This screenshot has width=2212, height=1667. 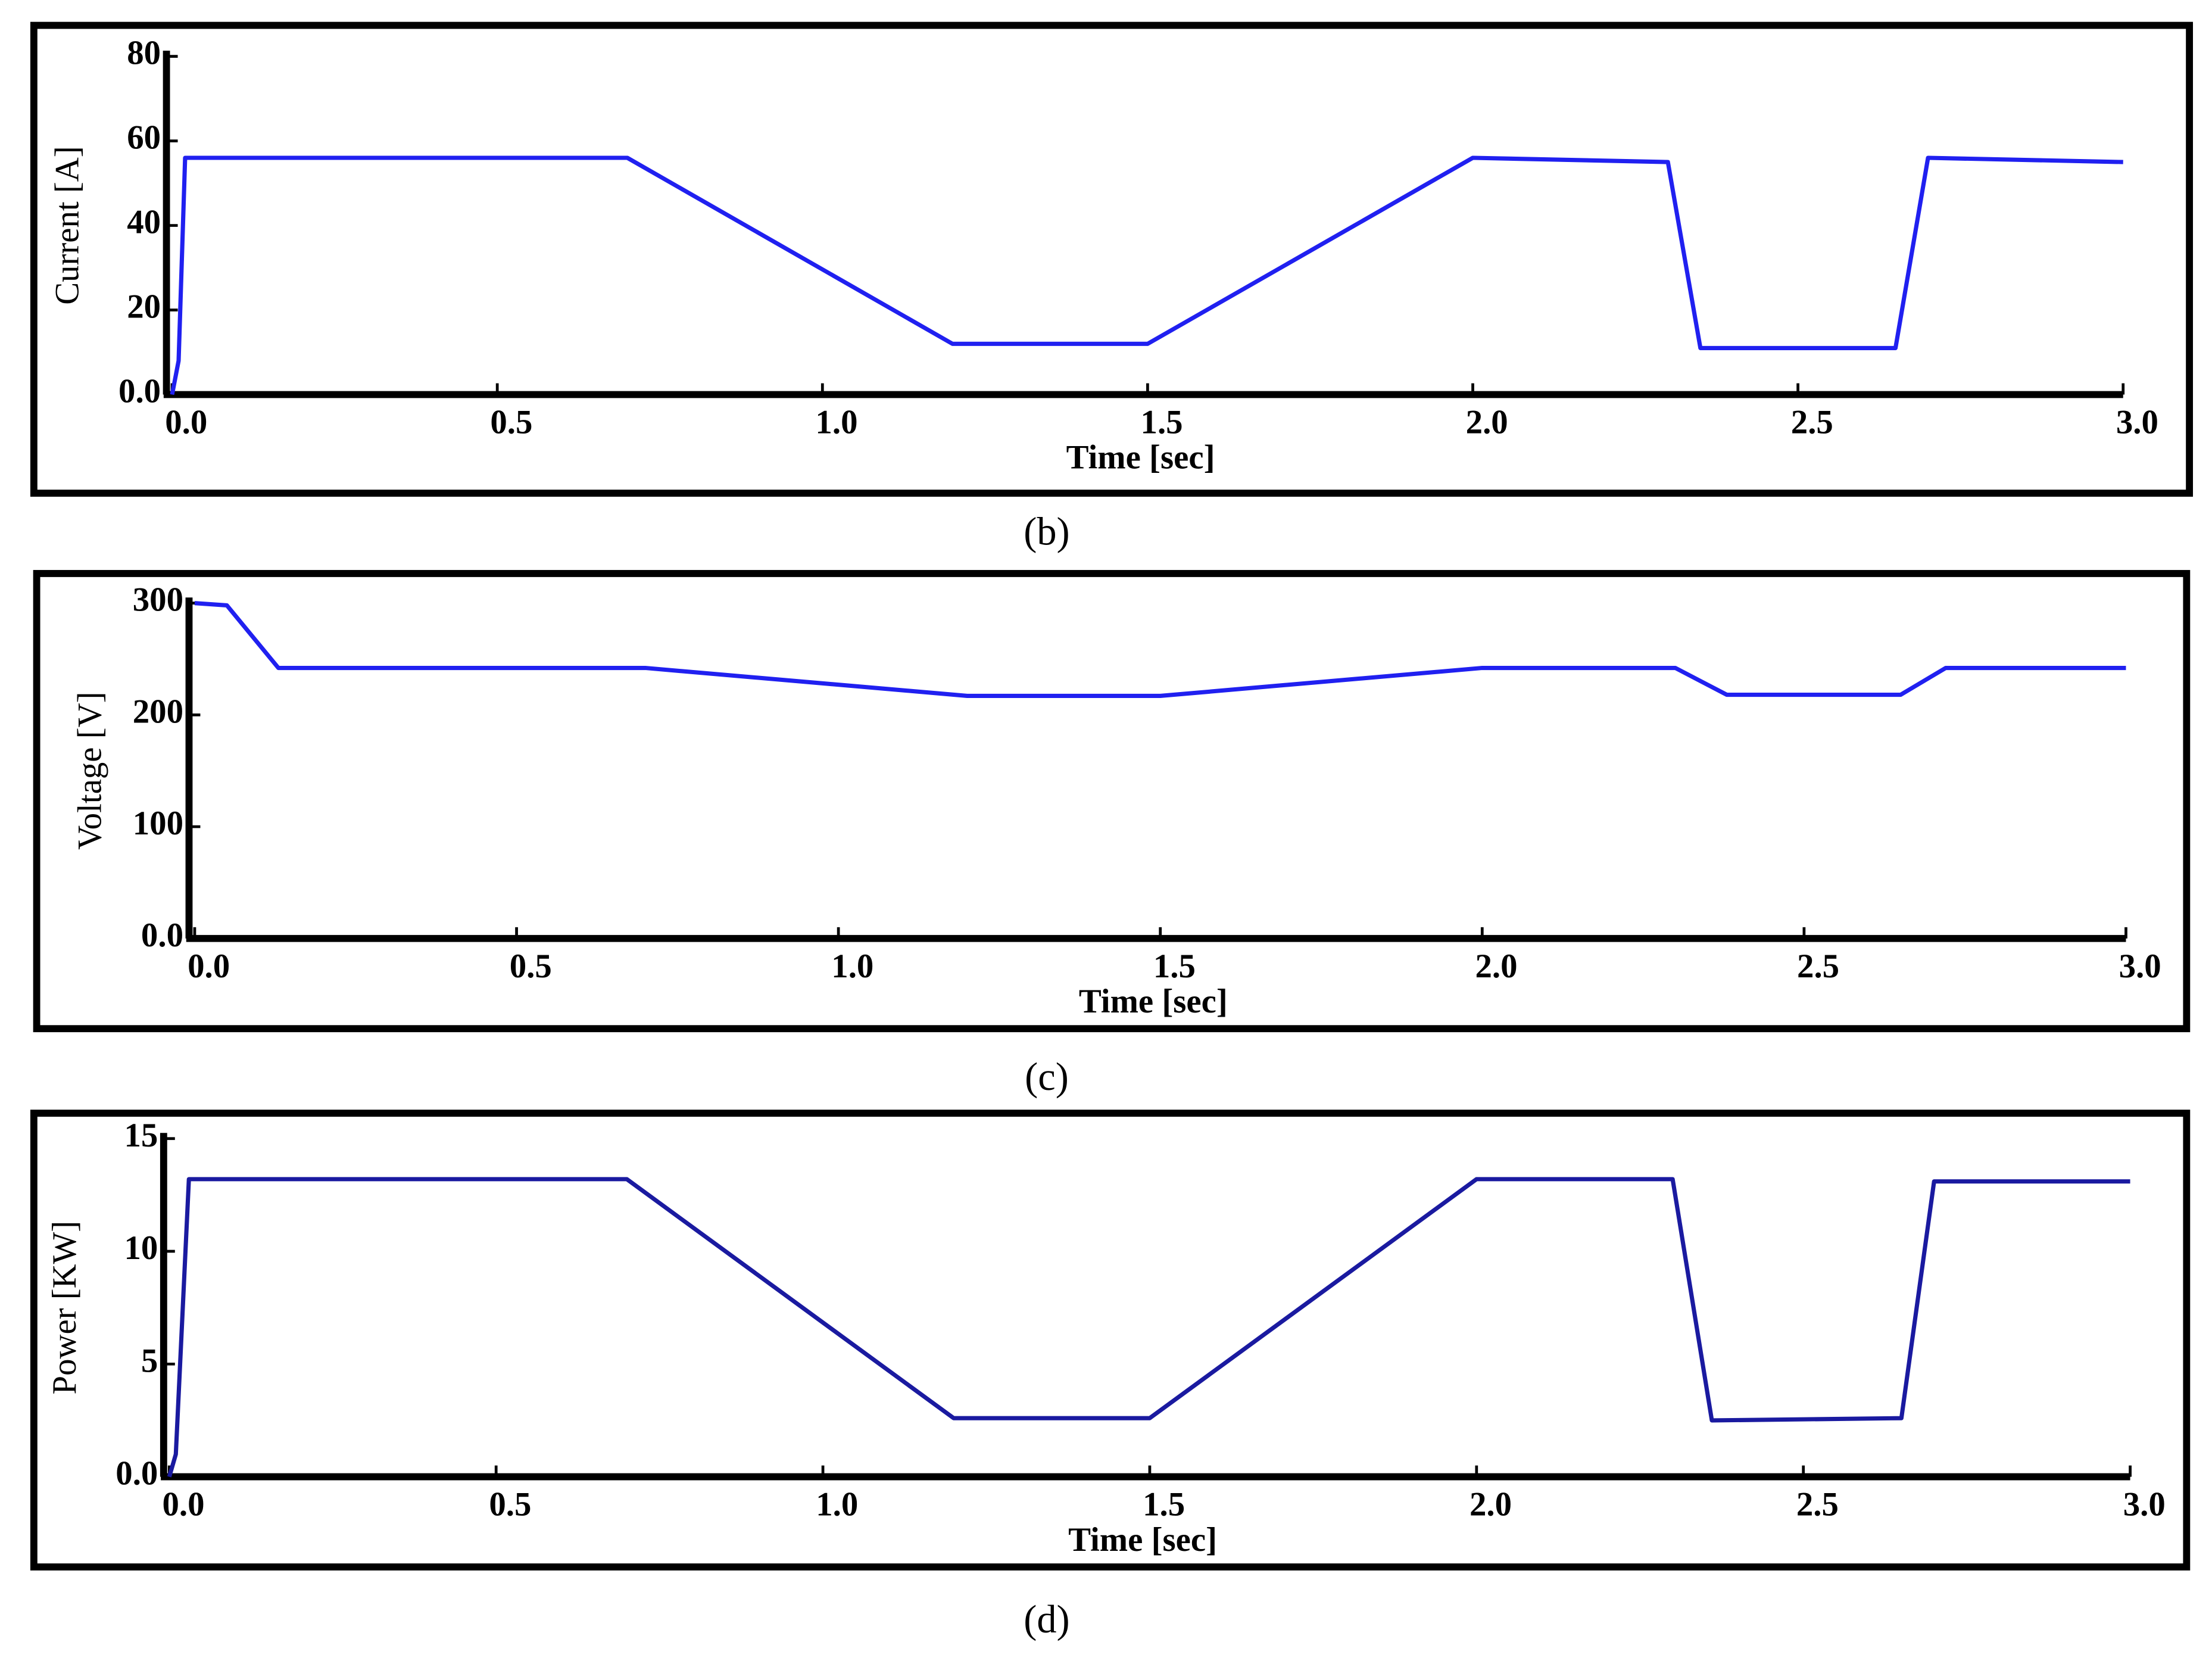 What do you see at coordinates (67, 225) in the screenshot?
I see `y-axis-label: Current [A]` at bounding box center [67, 225].